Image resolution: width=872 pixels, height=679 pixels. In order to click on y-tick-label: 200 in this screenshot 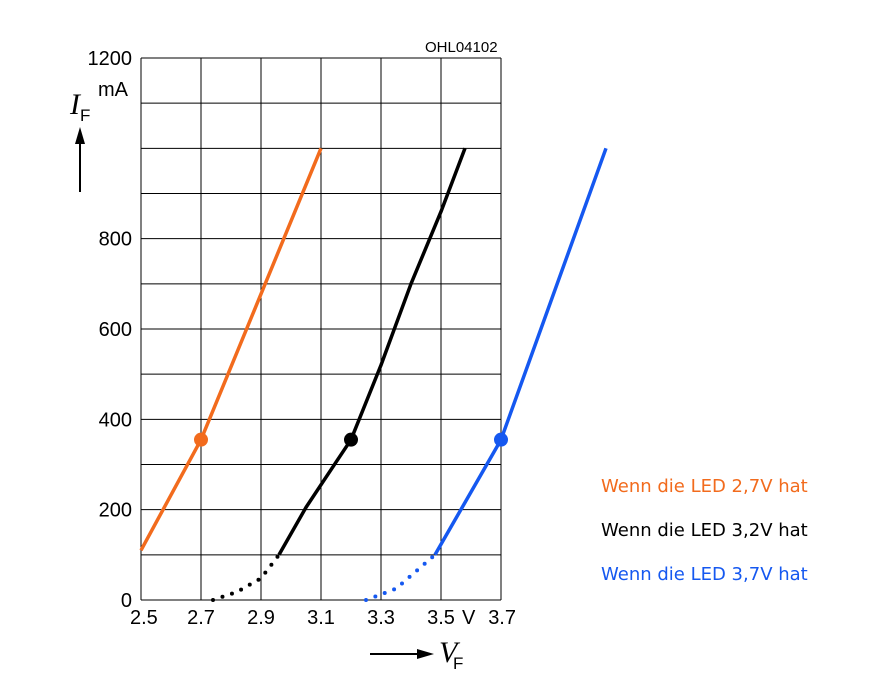, I will do `click(115, 511)`.